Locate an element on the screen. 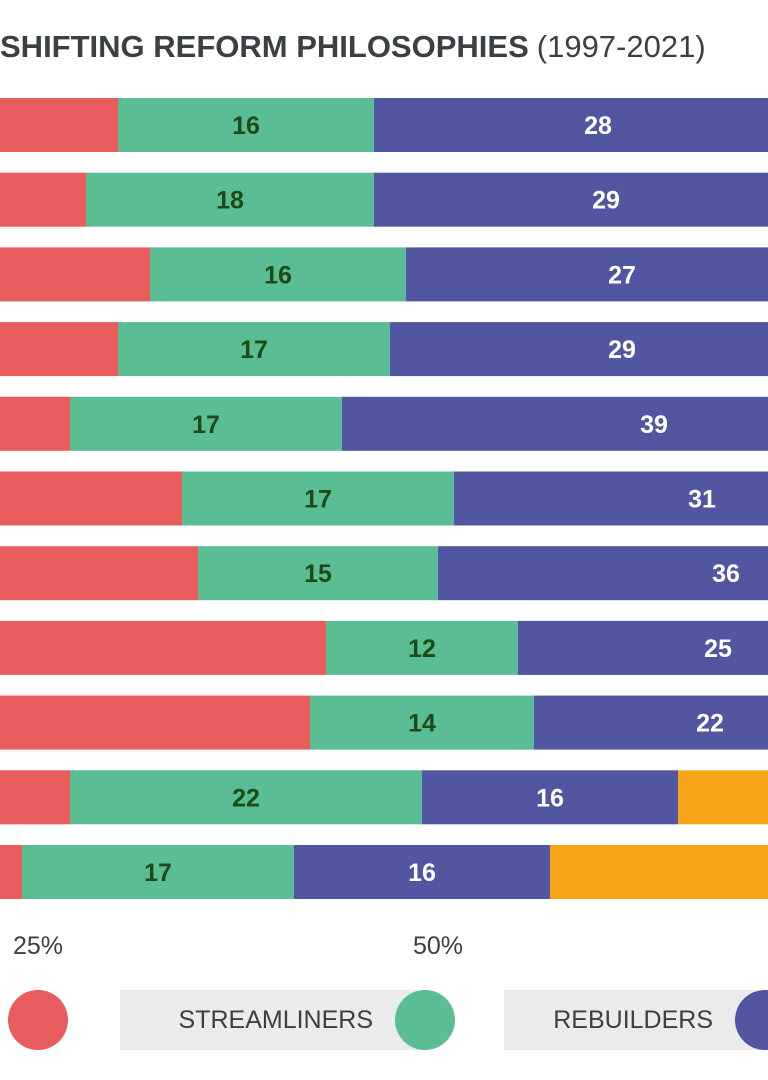 The height and width of the screenshot is (1080, 768). data-label: 12 is located at coordinates (422, 649).